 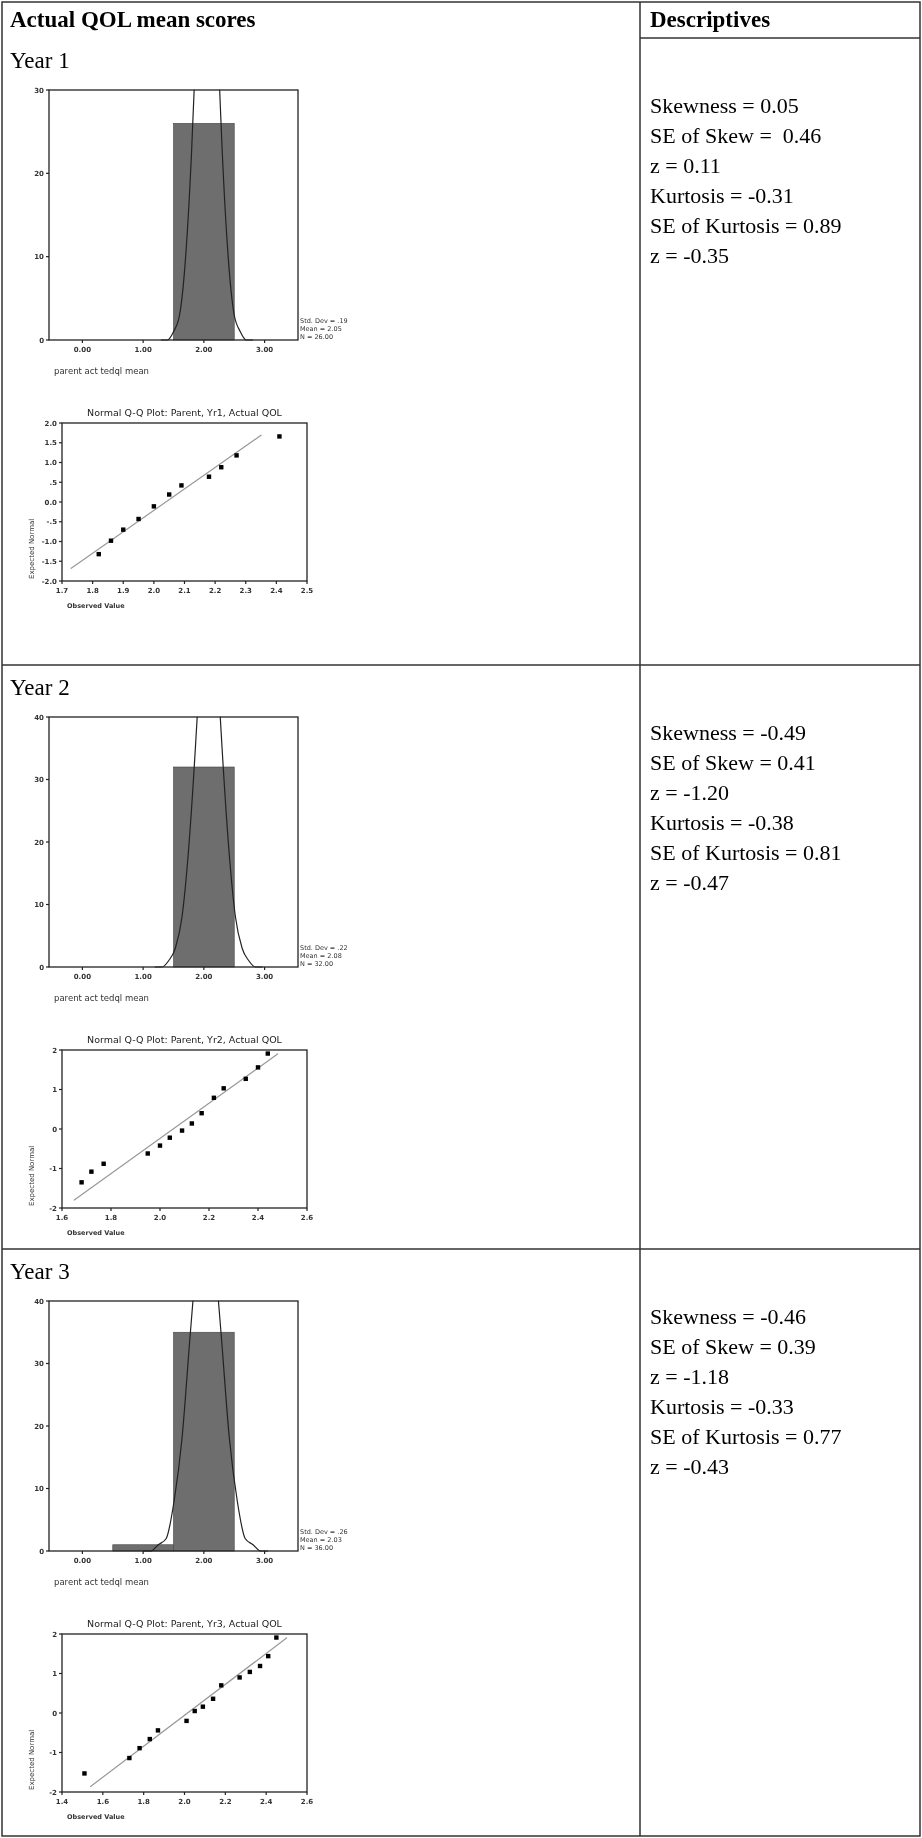 I want to click on text: Actual QOL mean scores, so click(x=133, y=19).